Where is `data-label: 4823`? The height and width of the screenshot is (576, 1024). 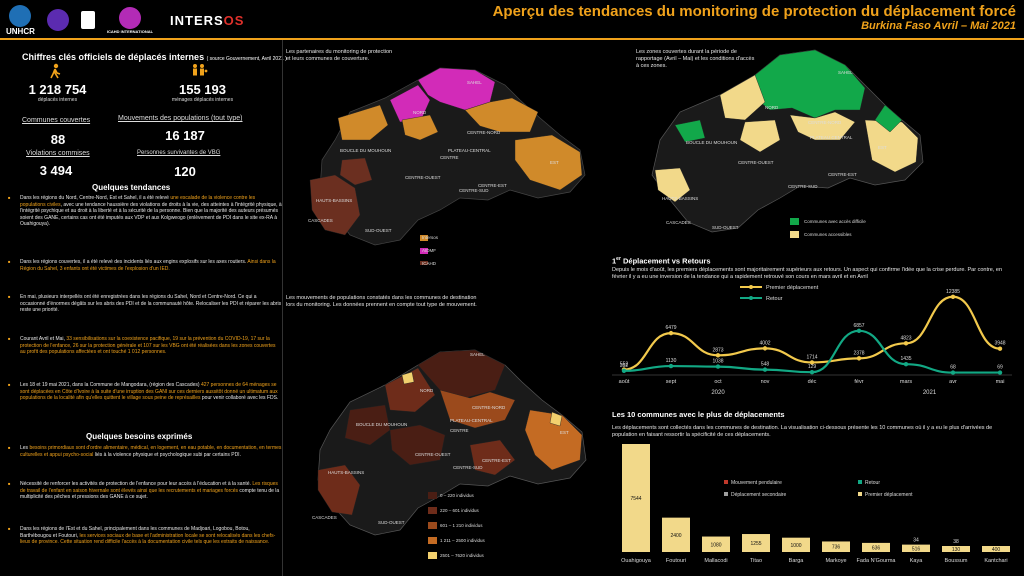 data-label: 4823 is located at coordinates (905, 338).